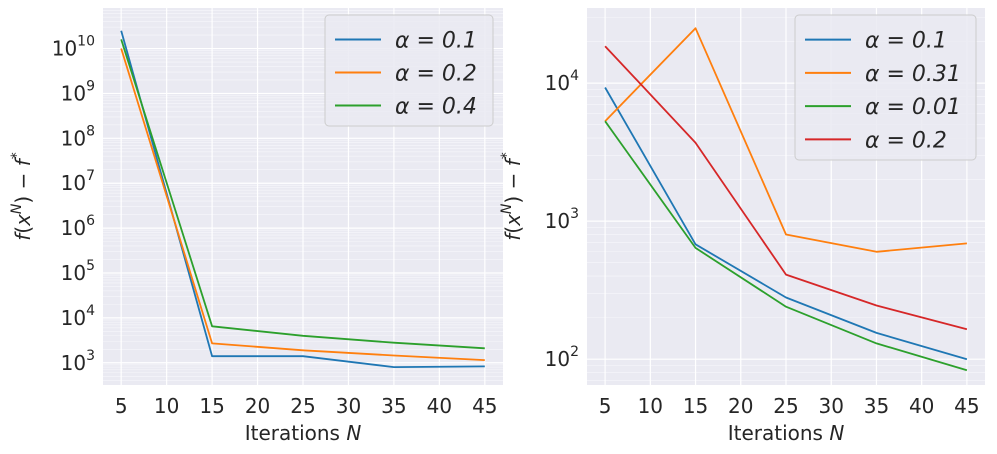 This screenshot has width=997, height=454. I want to click on legend-label-2: α = 0.31, so click(913, 74).